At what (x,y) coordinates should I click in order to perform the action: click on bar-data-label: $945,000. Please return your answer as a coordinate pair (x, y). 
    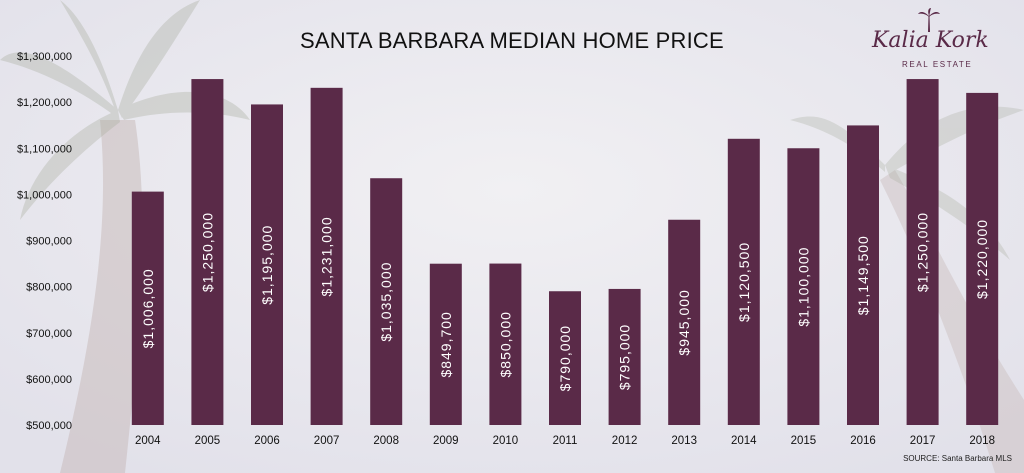
    Looking at the image, I should click on (684, 322).